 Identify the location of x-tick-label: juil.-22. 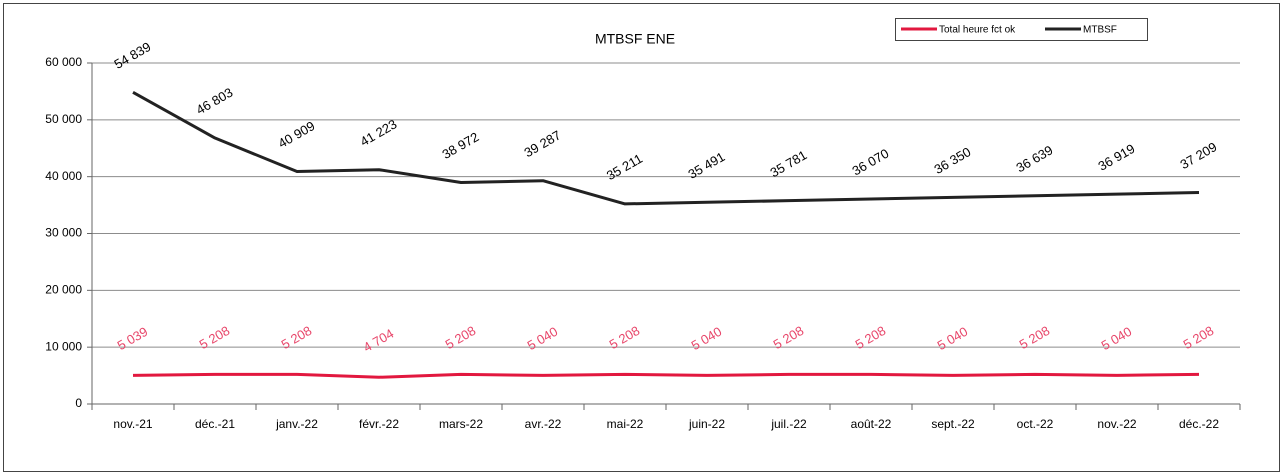
(788, 424).